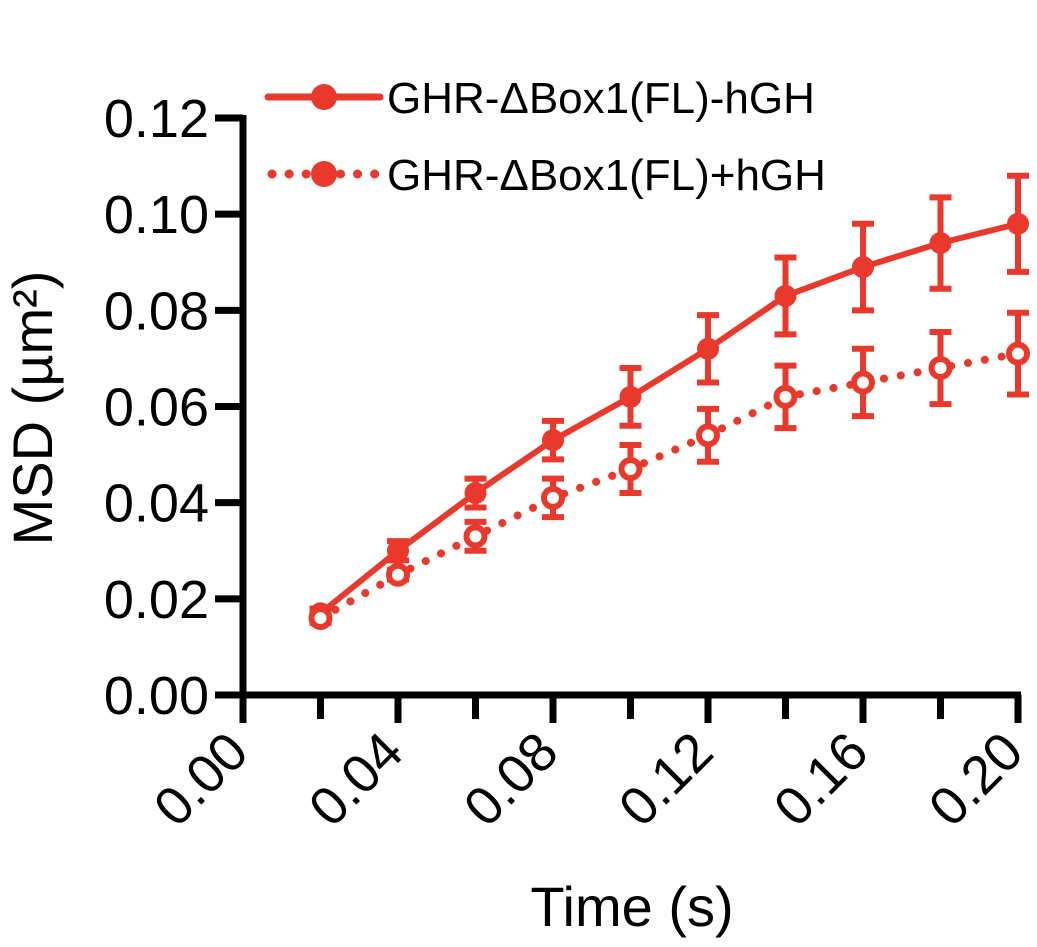  I want to click on legend: GHR-ΔBox1(FL)-hGH GHR-ΔBox1(FL)+hGH, so click(545, 137).